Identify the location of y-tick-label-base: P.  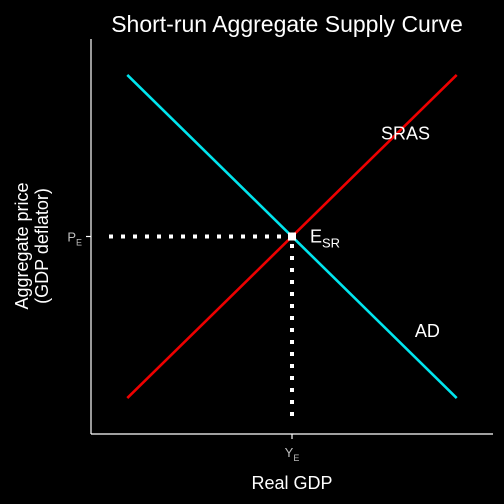
(71, 237).